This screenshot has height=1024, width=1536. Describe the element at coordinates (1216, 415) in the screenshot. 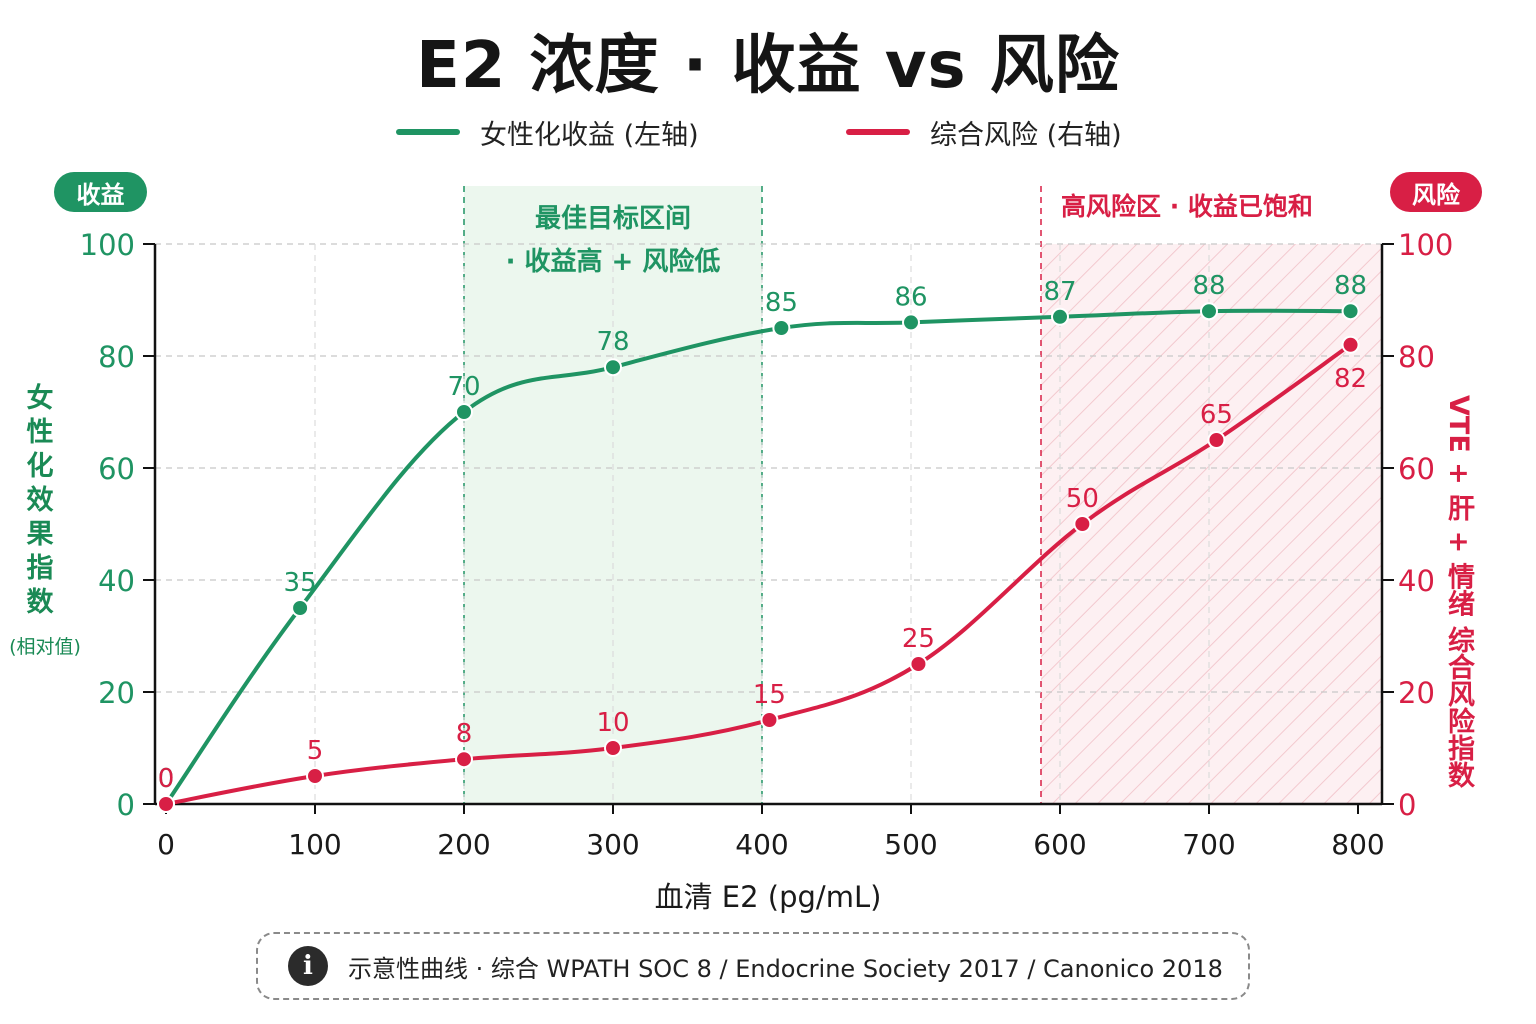

I see `risk-data-label: 65` at that location.